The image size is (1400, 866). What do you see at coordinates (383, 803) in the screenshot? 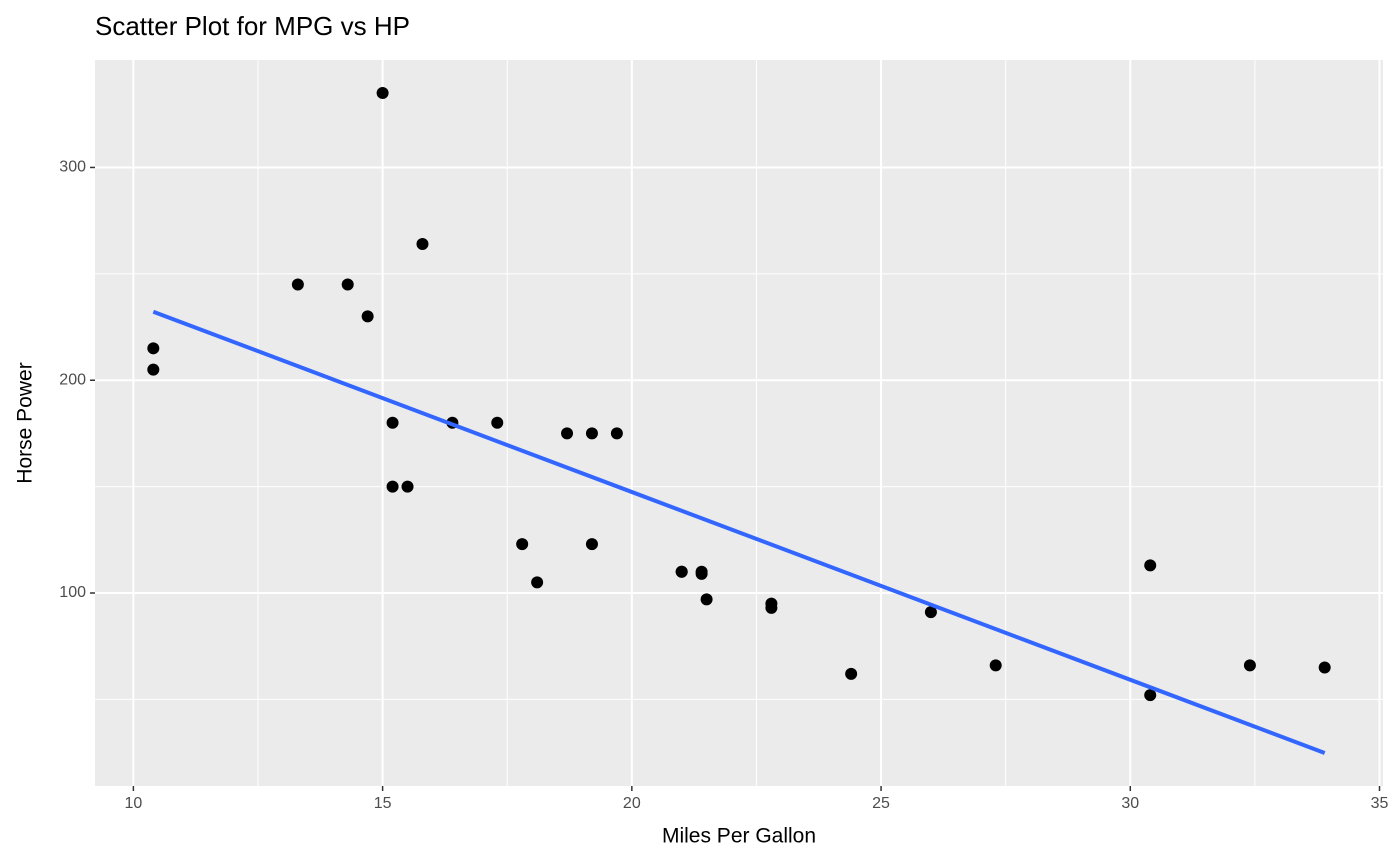
I see `x-tick-label: 15` at bounding box center [383, 803].